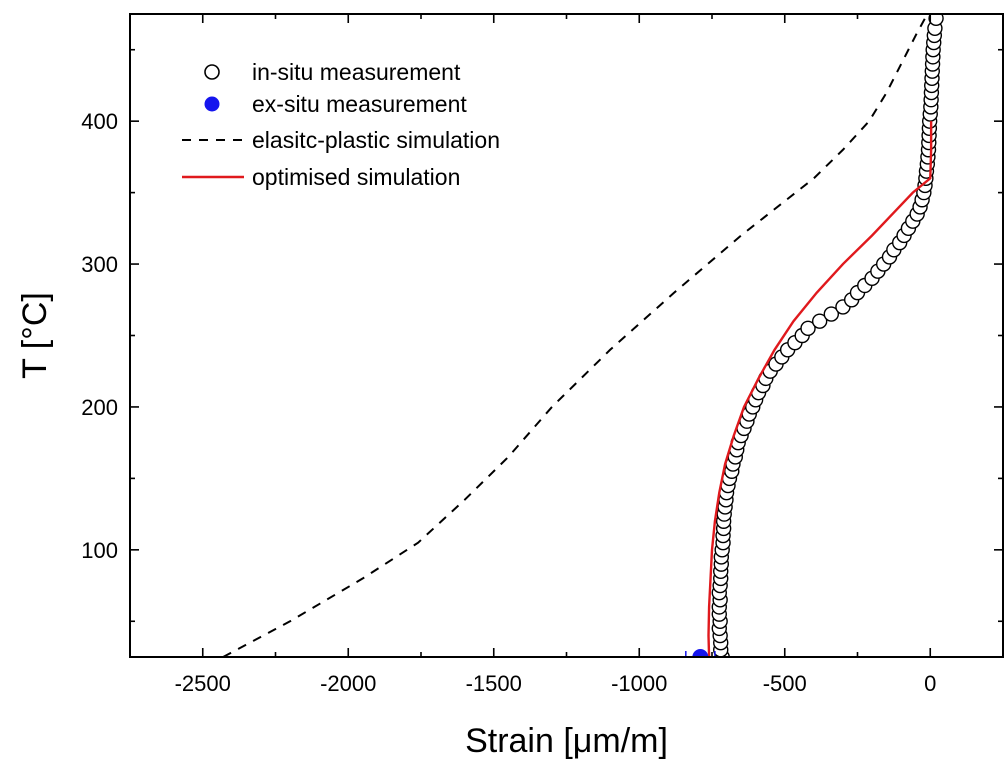 This screenshot has height=762, width=1004. What do you see at coordinates (212, 104) in the screenshot?
I see `legend-marker-filled-circle` at bounding box center [212, 104].